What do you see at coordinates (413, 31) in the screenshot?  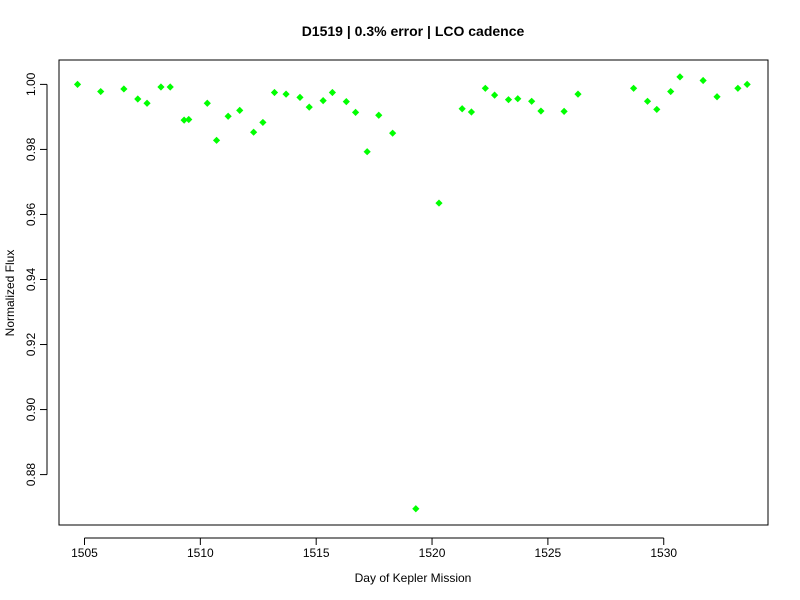 I see `chart-title: D1519 | 0.3% error | LCO cadence` at bounding box center [413, 31].